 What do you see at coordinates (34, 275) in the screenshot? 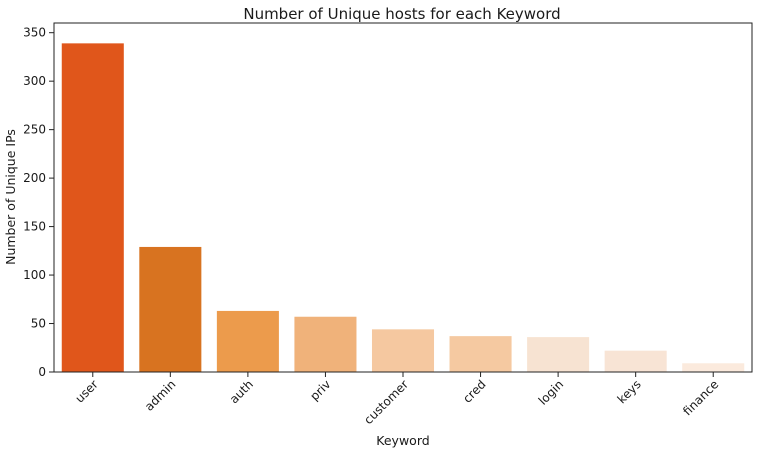
I see `y-tick-label: 100` at bounding box center [34, 275].